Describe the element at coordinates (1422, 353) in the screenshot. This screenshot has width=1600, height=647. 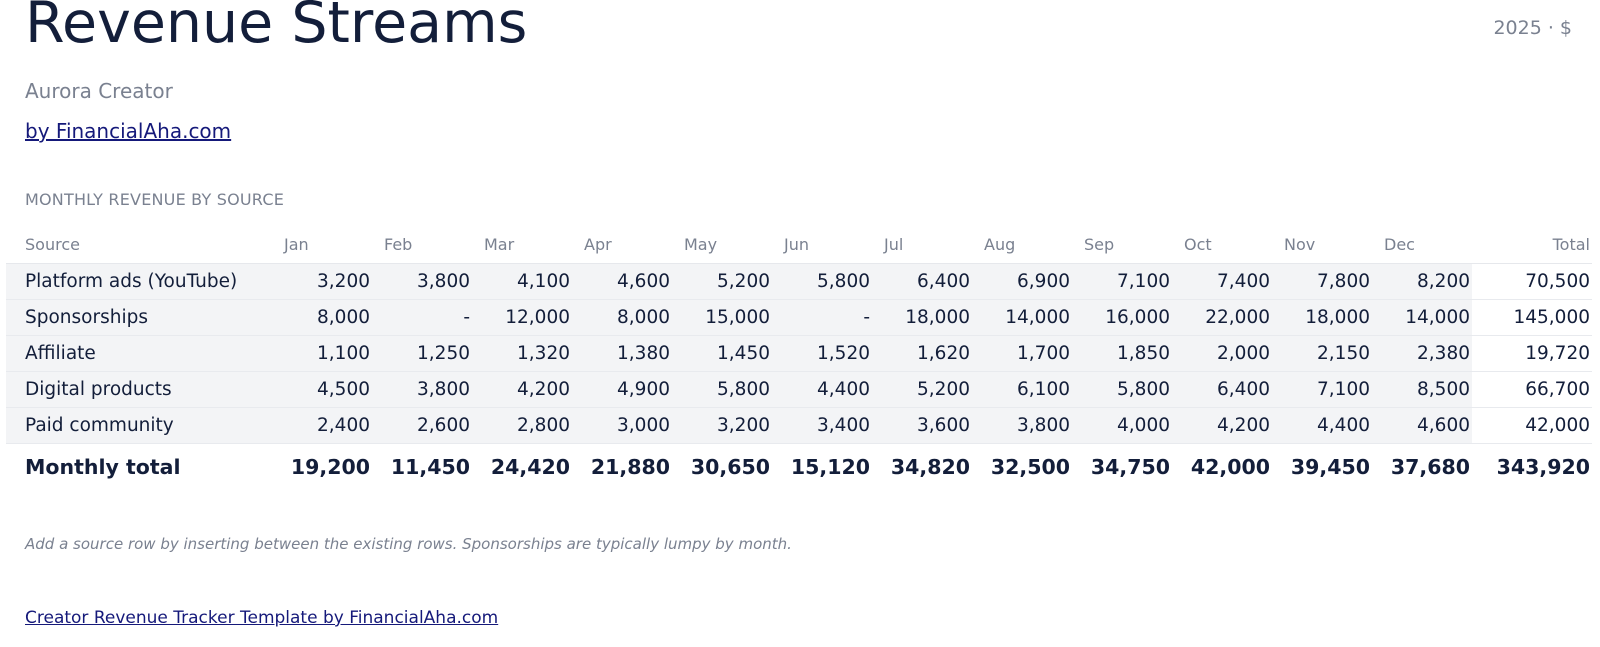
I see `value-cell-dec: 2,380` at that location.